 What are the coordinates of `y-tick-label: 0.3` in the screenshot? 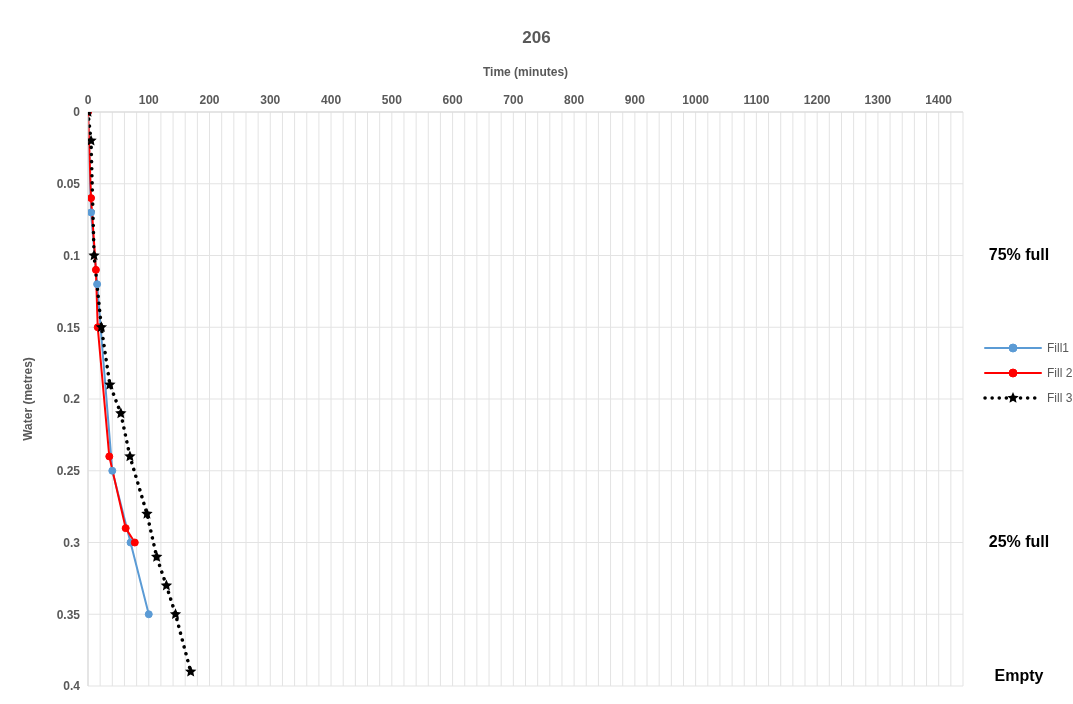 It's located at (72, 542).